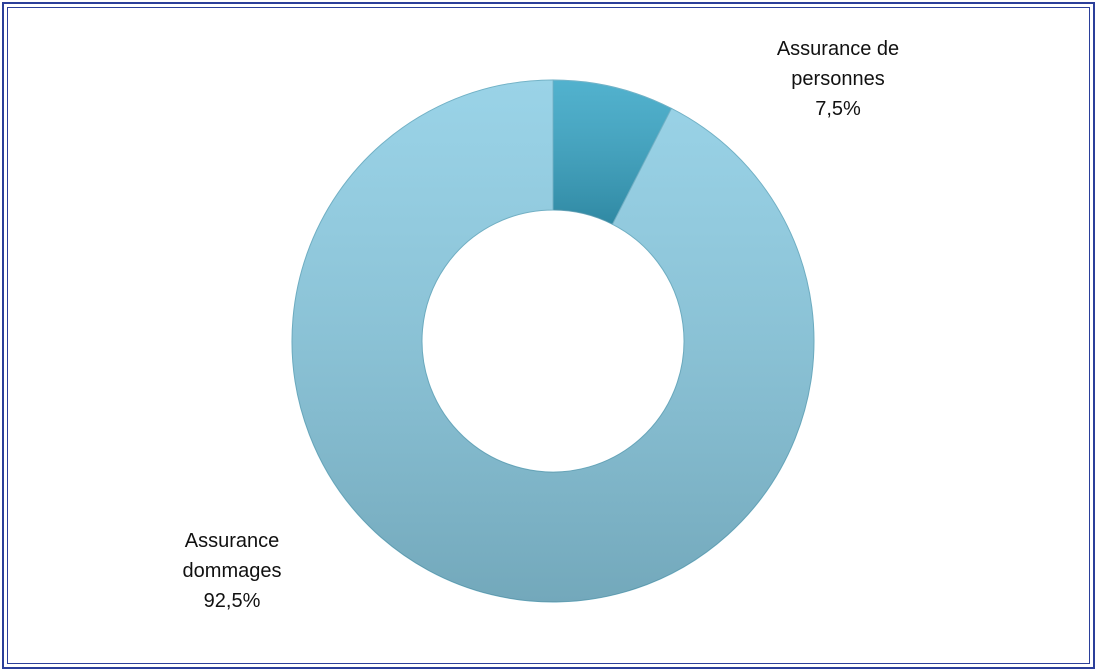  I want to click on slice-label: Assurance dommages, so click(232, 556).